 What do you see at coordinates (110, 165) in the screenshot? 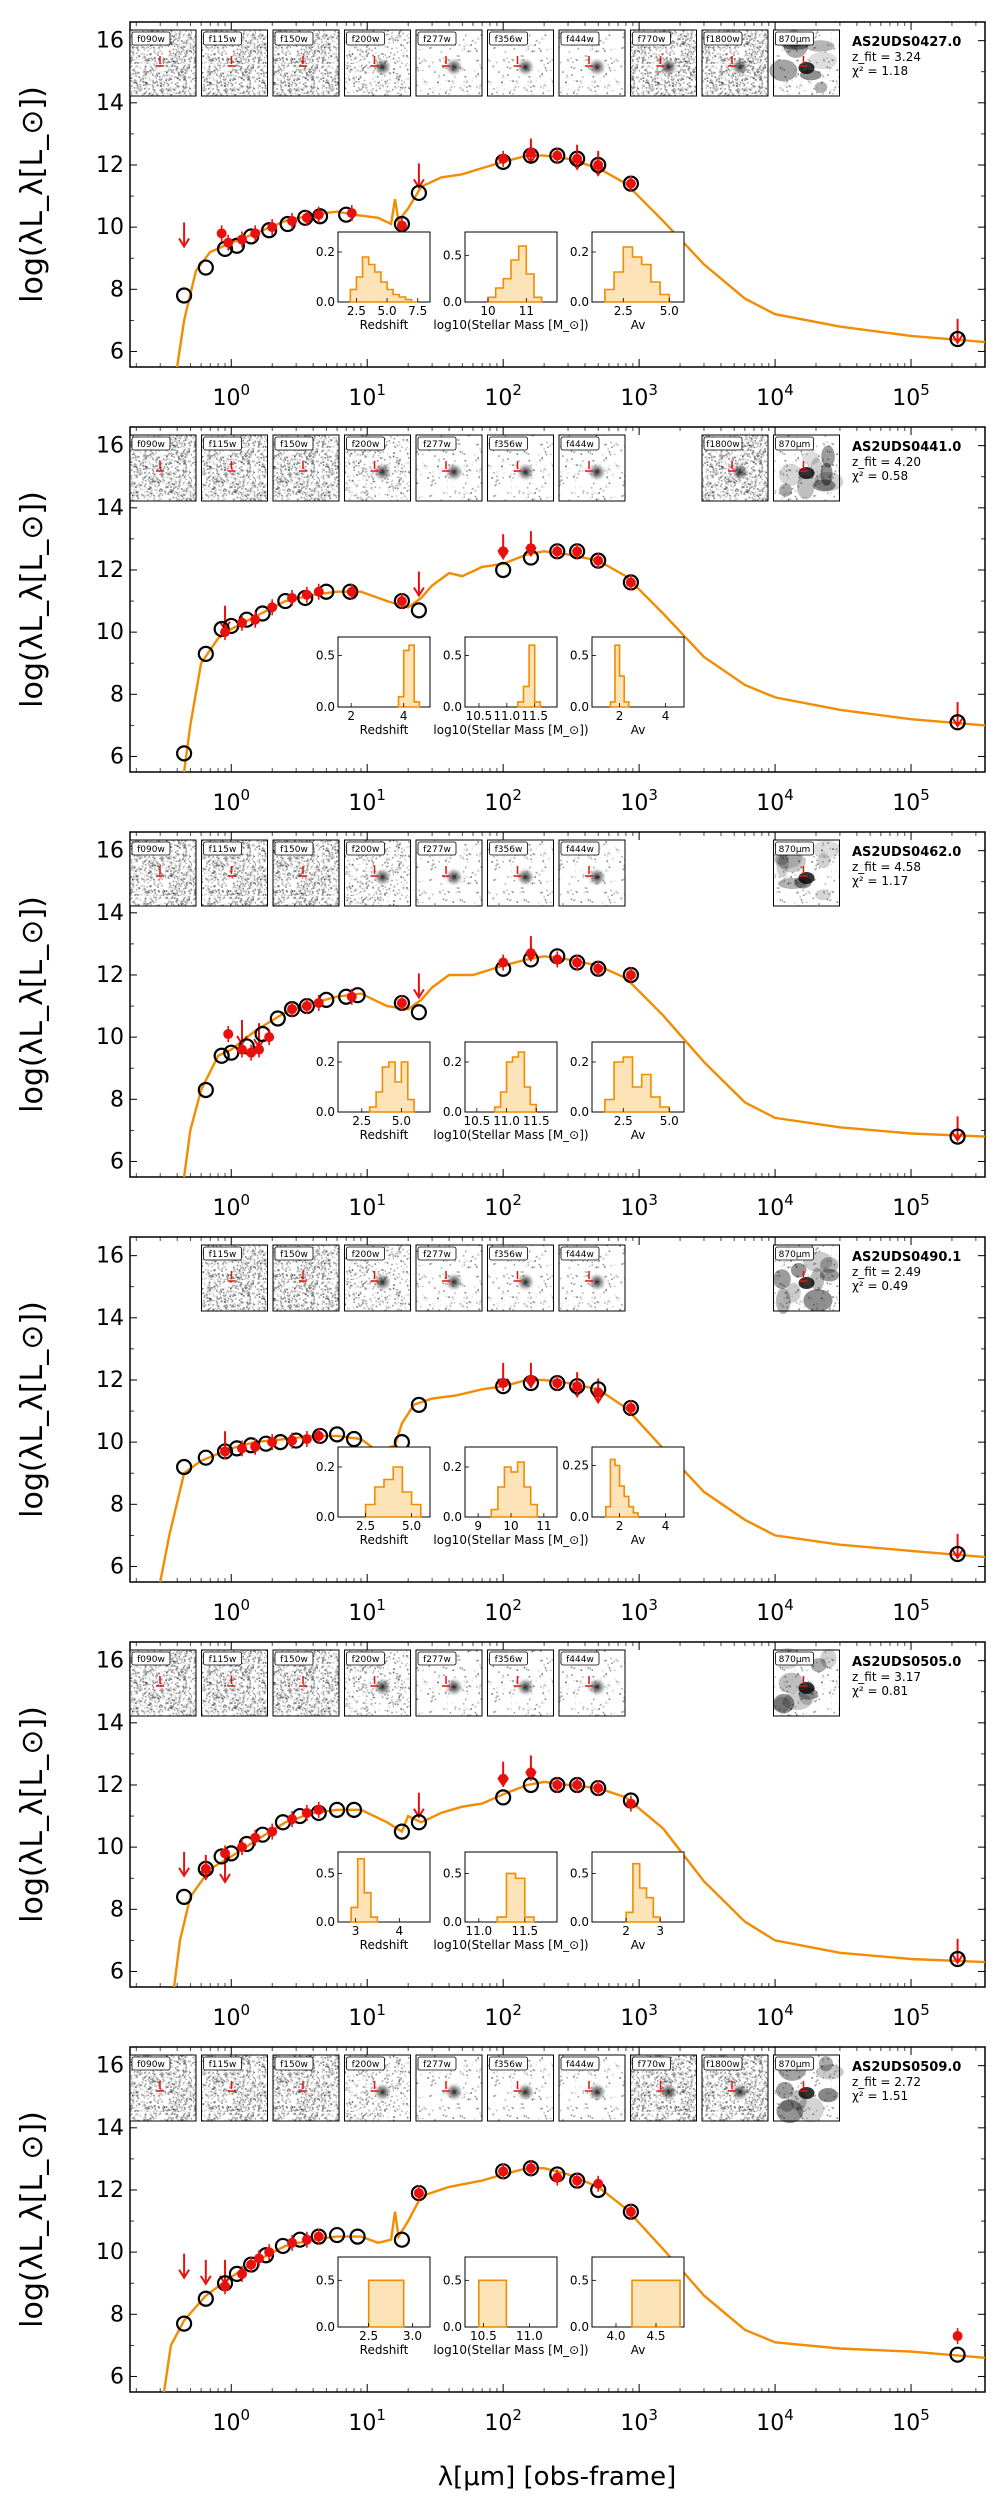
I see `y-tick-label: 12` at bounding box center [110, 165].